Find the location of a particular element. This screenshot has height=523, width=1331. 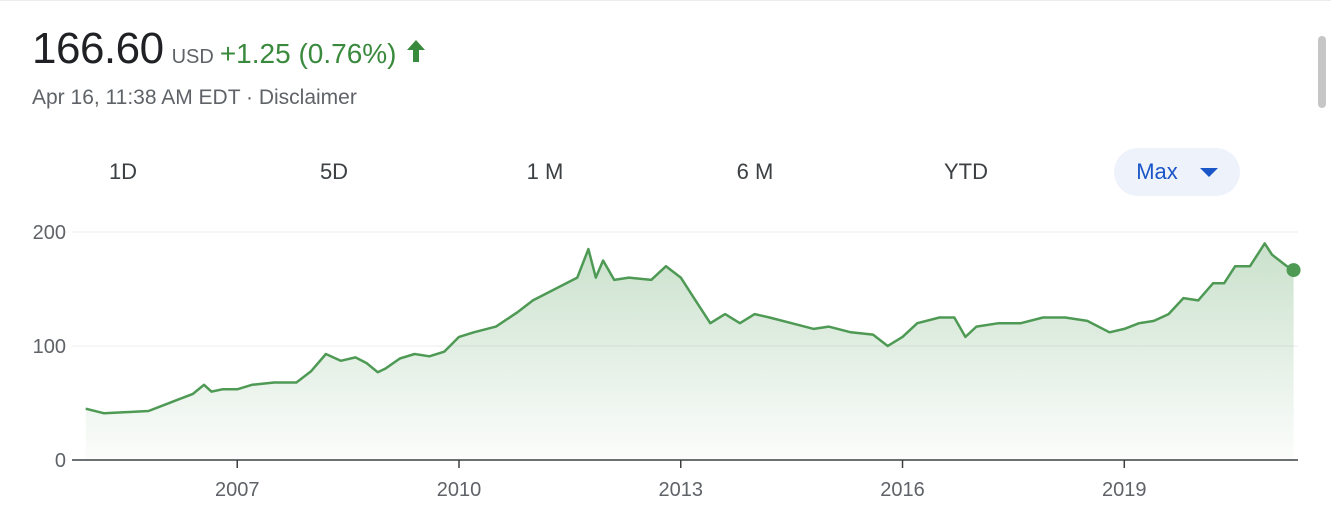

y-tick-label: 0 is located at coordinates (60, 461).